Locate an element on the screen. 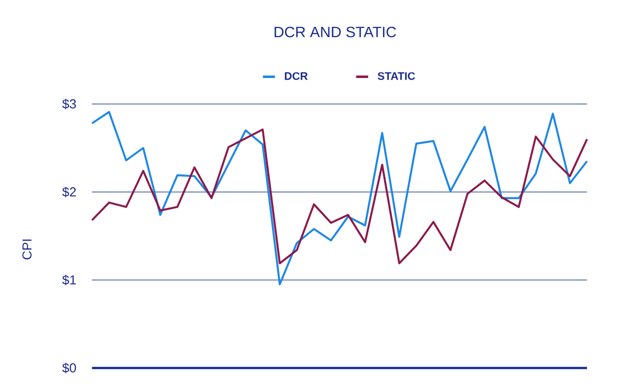 The image size is (625, 390). y-axis-title: CPI is located at coordinates (27, 250).